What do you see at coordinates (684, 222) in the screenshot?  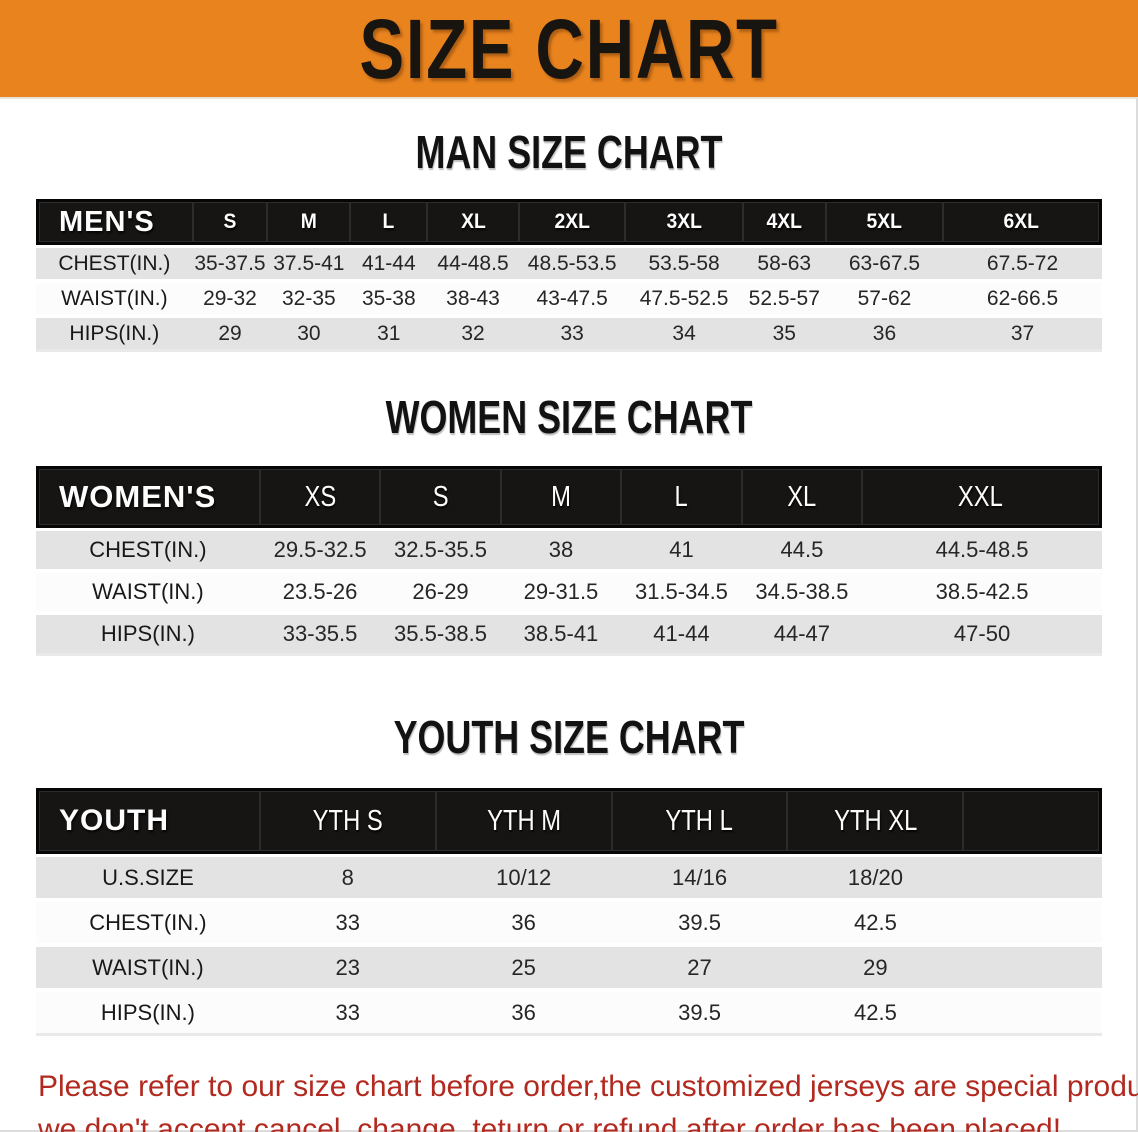 I see `size-column-header: 3XL` at bounding box center [684, 222].